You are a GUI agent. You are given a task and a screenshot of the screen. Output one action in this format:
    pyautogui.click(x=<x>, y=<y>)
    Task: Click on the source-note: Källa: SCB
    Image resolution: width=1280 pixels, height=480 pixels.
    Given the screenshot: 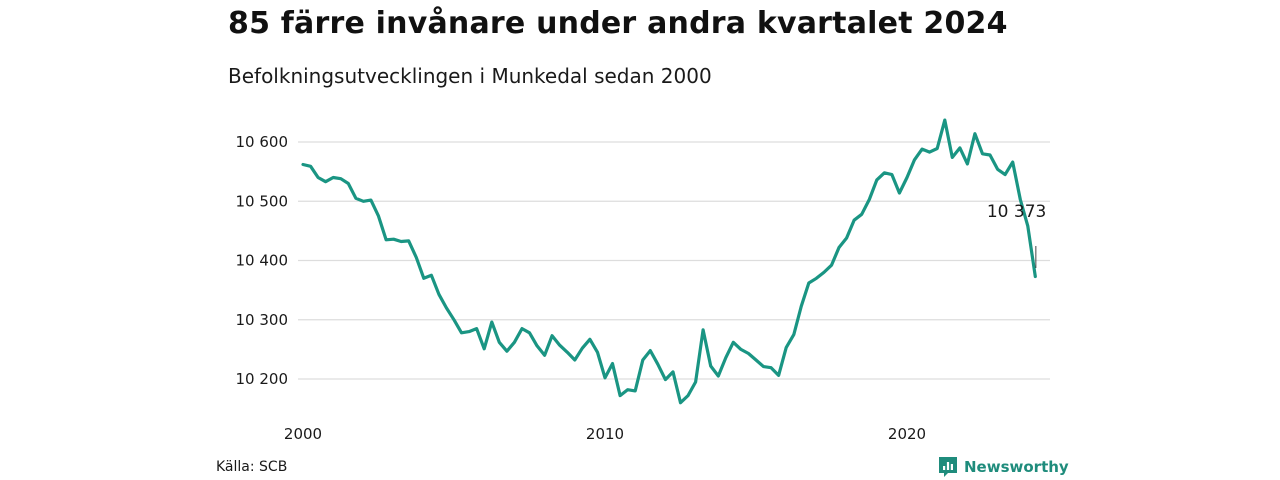 What is the action you would take?
    pyautogui.click(x=252, y=467)
    